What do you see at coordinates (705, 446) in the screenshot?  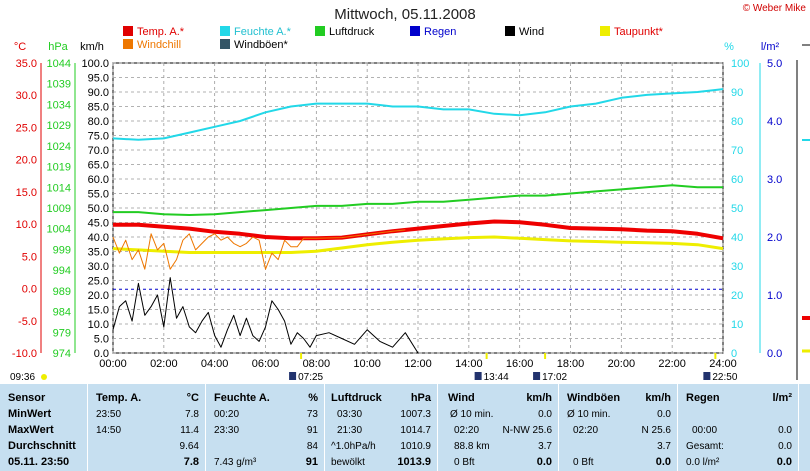 I see `rain-total-label: Gesamt:` at bounding box center [705, 446].